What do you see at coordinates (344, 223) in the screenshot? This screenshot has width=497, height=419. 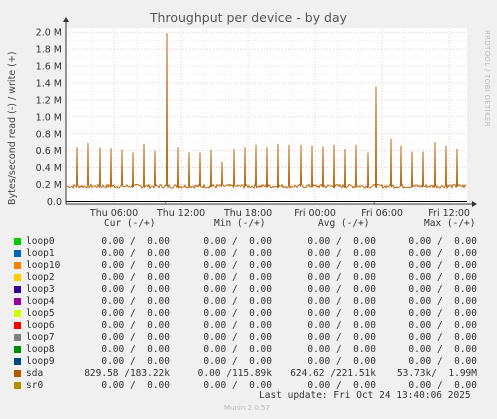 I see `legend-header-avg: Avg (-/+)` at bounding box center [344, 223].